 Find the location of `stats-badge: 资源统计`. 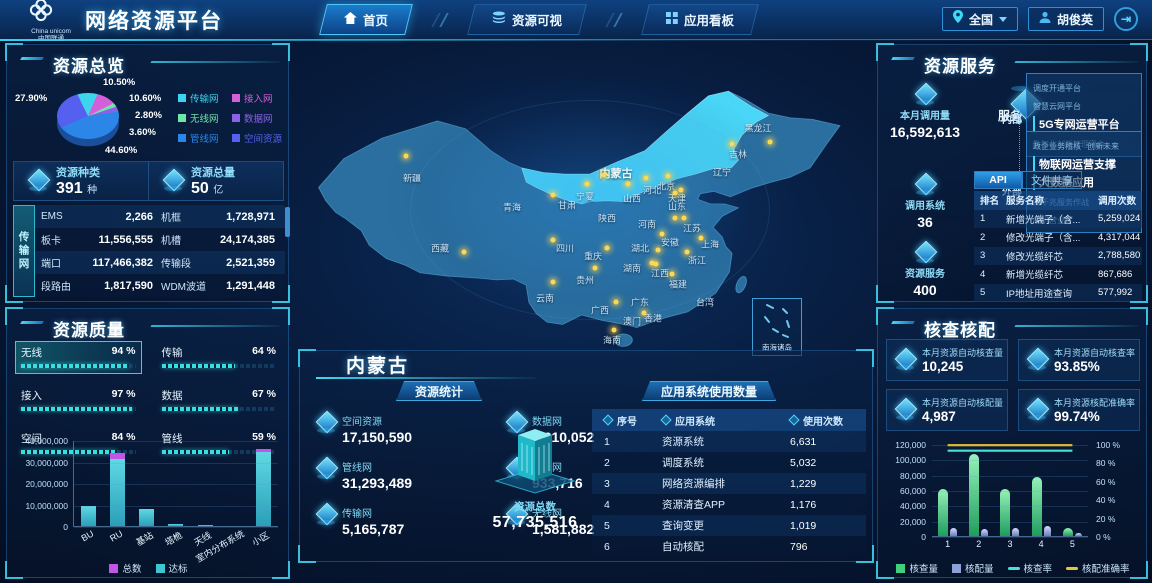

stats-badge: 资源统计 is located at coordinates (439, 391).